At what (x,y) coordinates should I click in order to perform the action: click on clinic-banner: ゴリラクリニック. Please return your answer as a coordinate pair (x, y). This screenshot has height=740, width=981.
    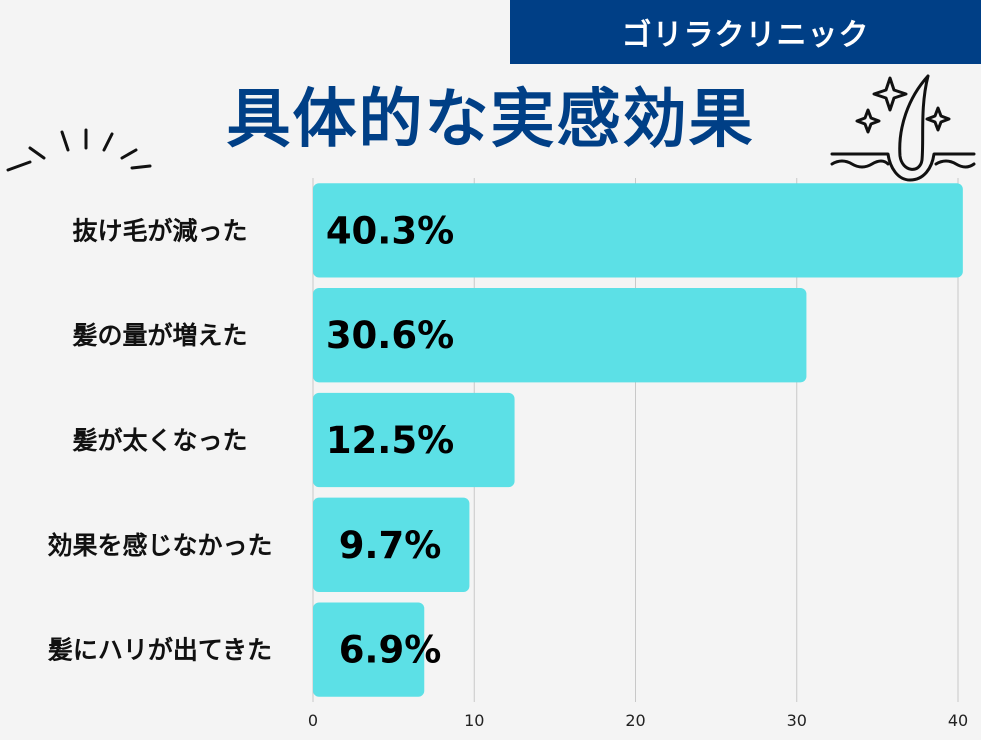
    Looking at the image, I should click on (745, 32).